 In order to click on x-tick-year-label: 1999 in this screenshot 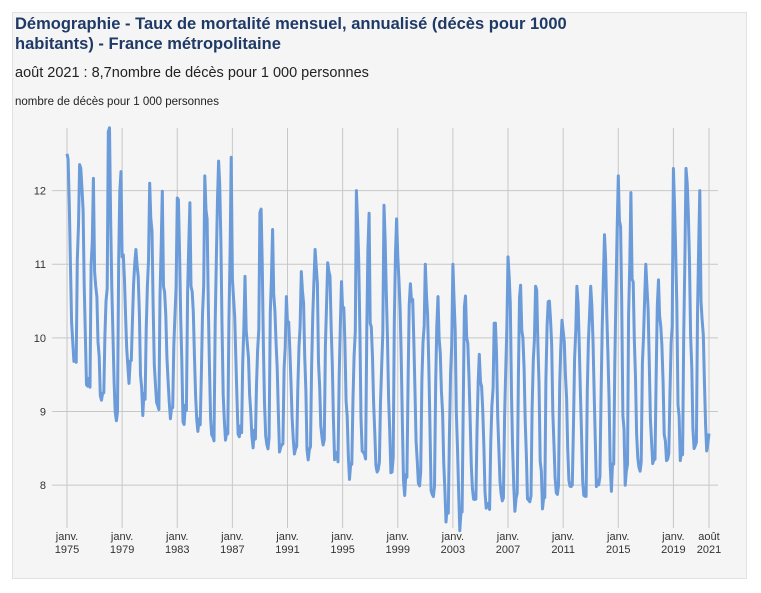, I will do `click(398, 550)`.